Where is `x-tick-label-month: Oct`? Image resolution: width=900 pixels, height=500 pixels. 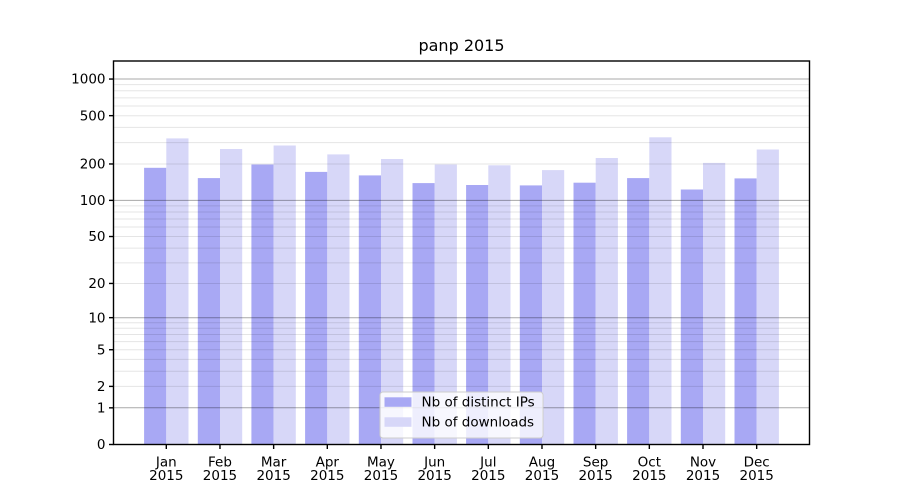 x-tick-label-month: Oct is located at coordinates (649, 463).